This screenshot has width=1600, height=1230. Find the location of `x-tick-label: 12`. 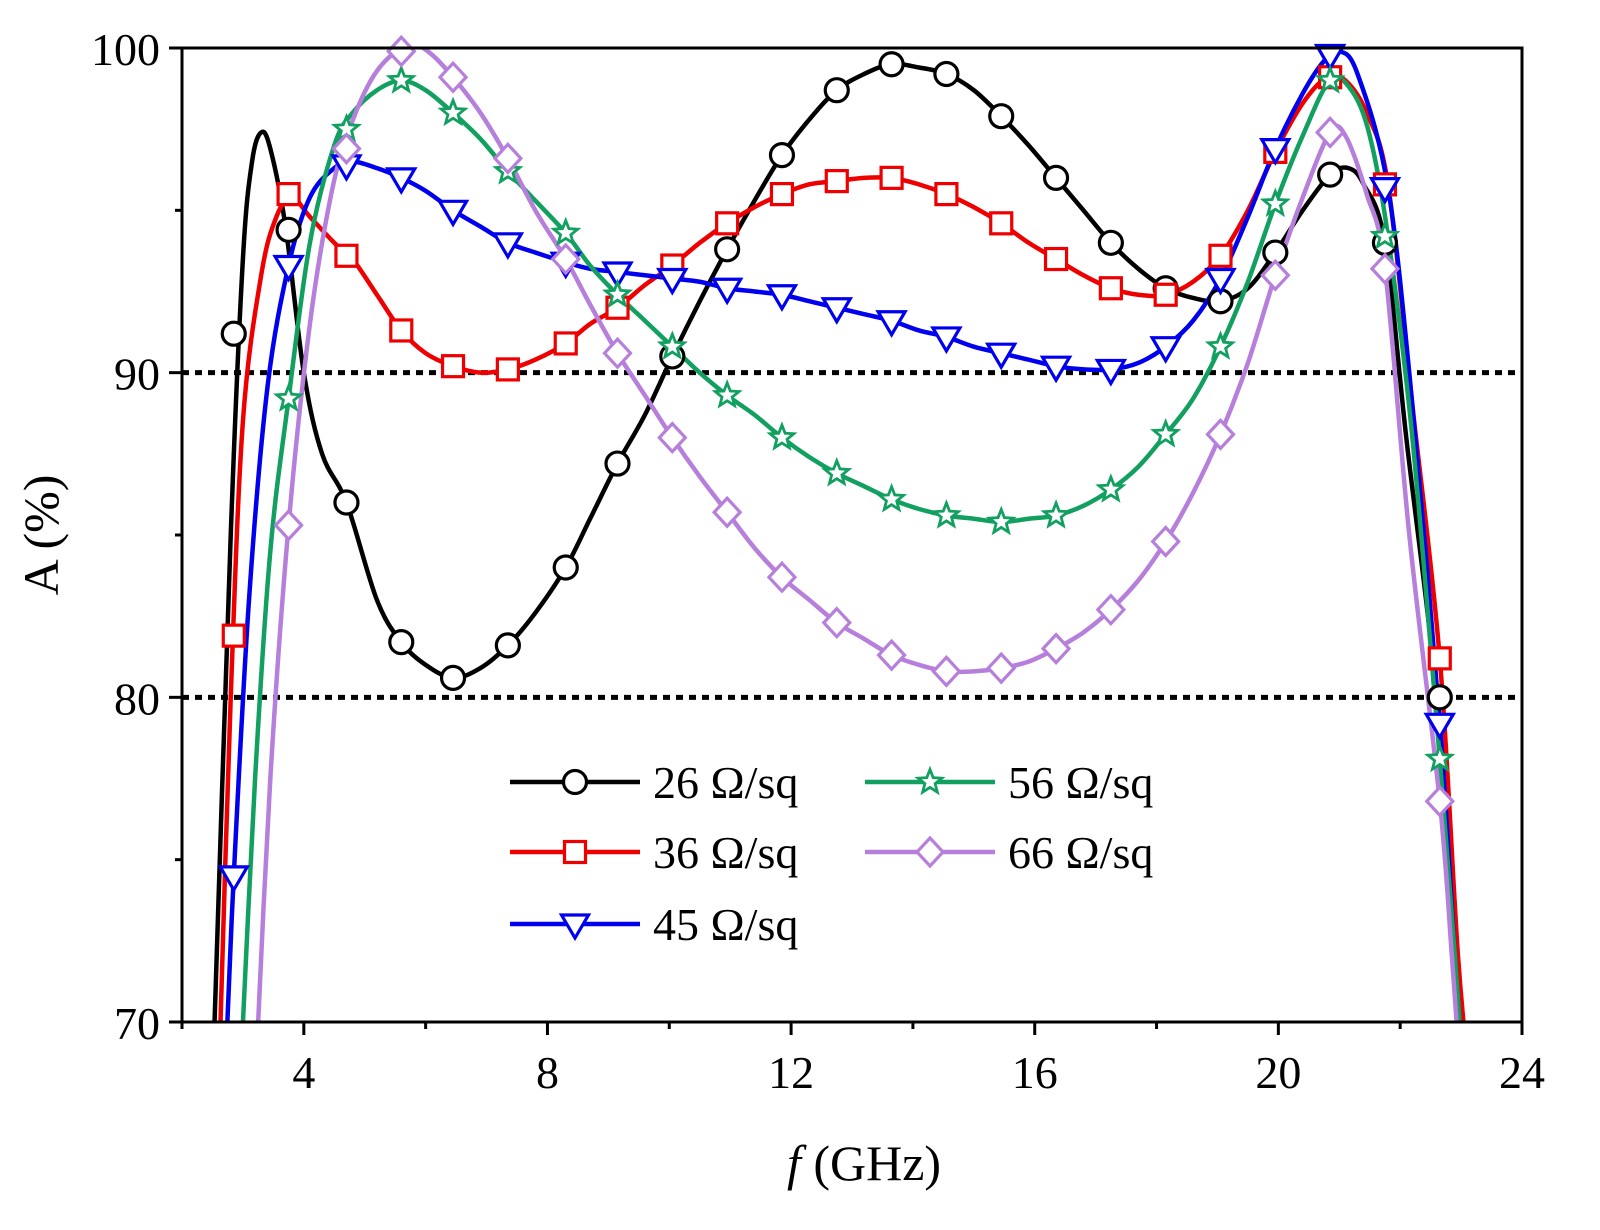

x-tick-label: 12 is located at coordinates (791, 1072).